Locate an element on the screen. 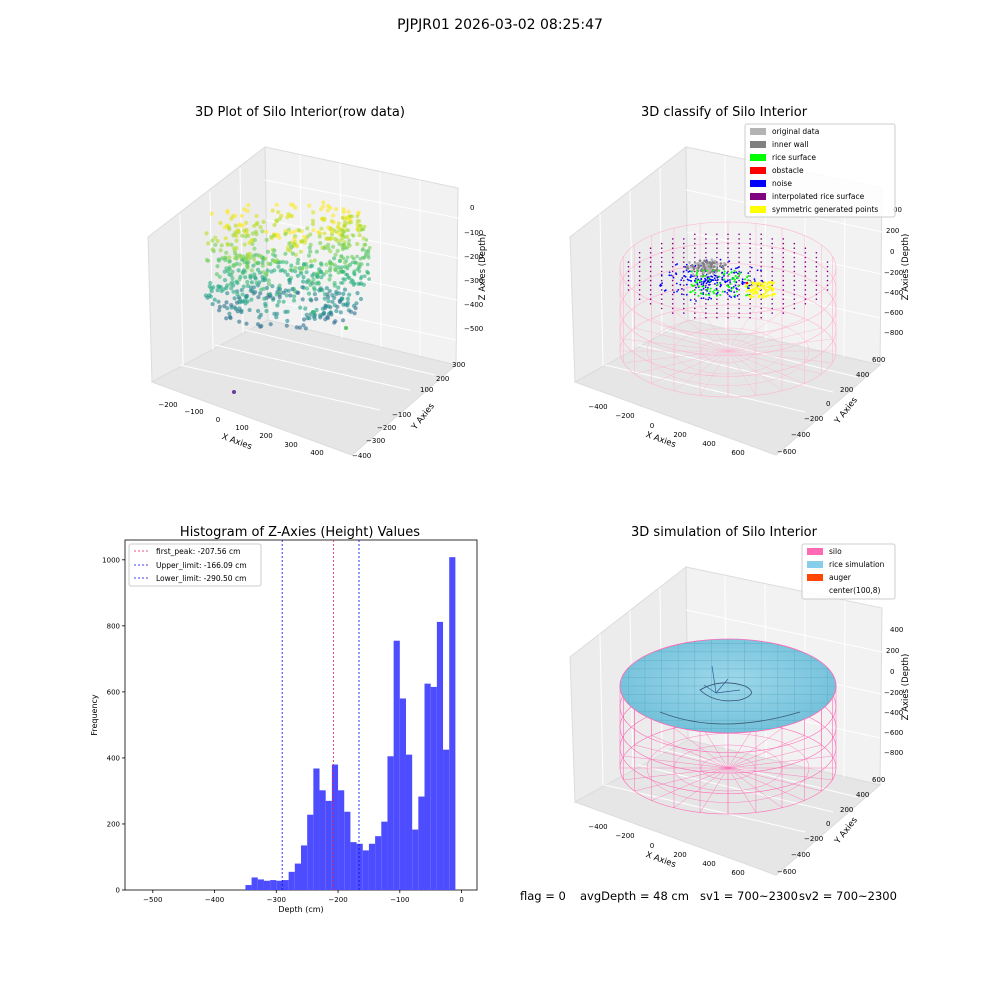 The width and height of the screenshot is (1000, 1000). panel-title: 3D classify of Silo Interior is located at coordinates (724, 112).